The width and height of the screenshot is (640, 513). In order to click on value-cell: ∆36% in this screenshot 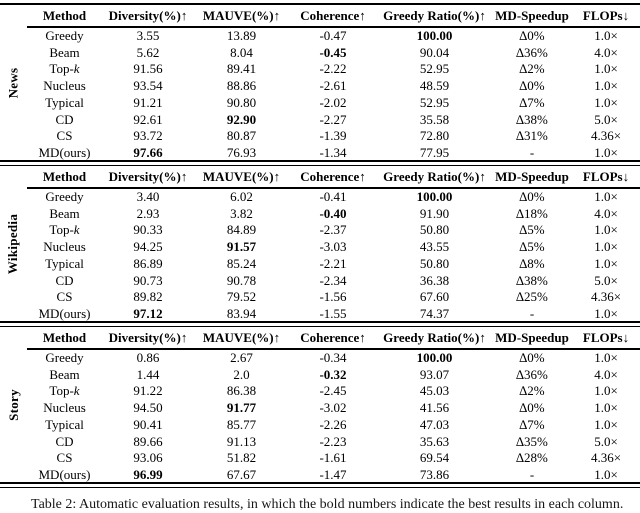, I will do `click(532, 52)`.